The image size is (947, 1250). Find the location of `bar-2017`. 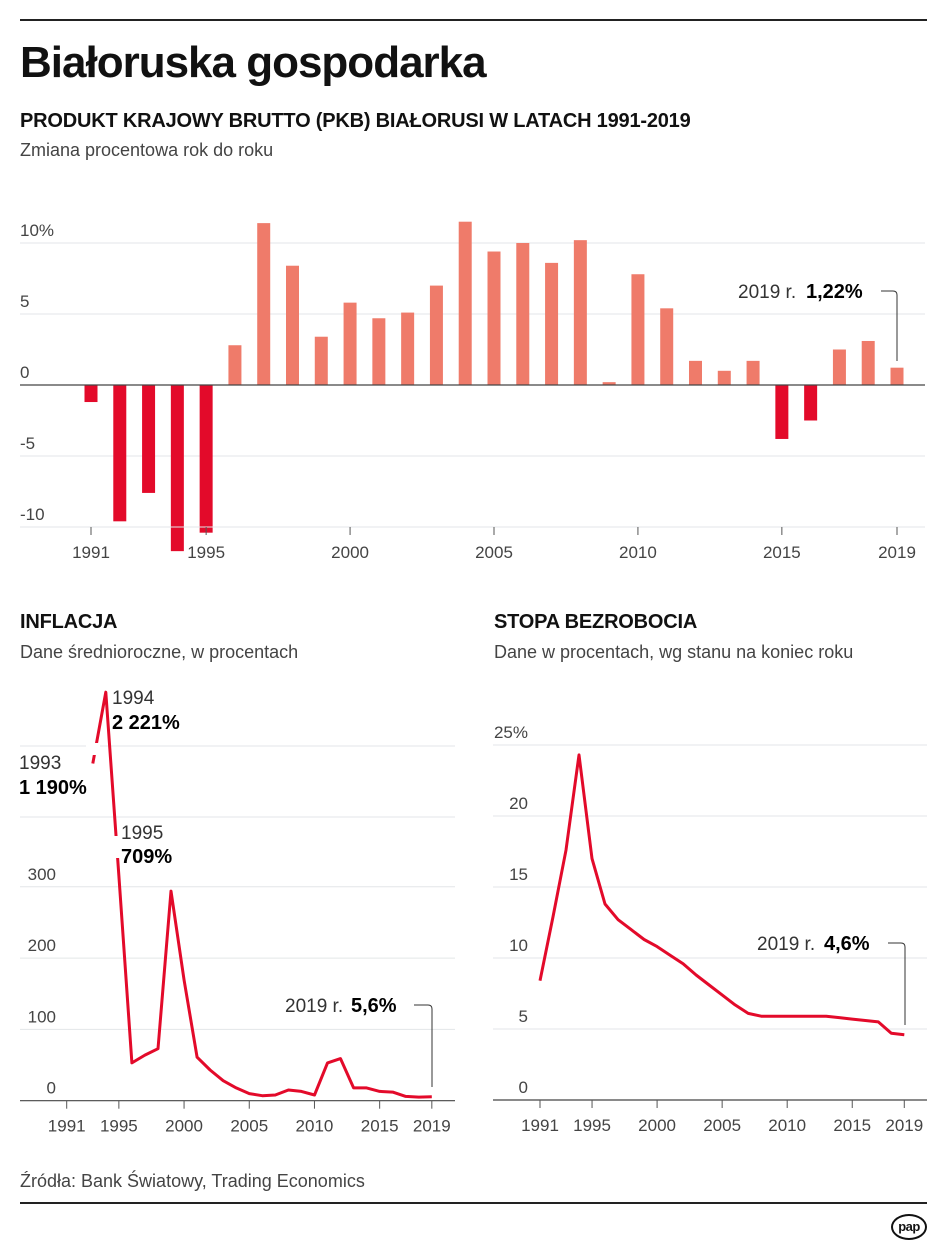

bar-2017 is located at coordinates (839, 367).